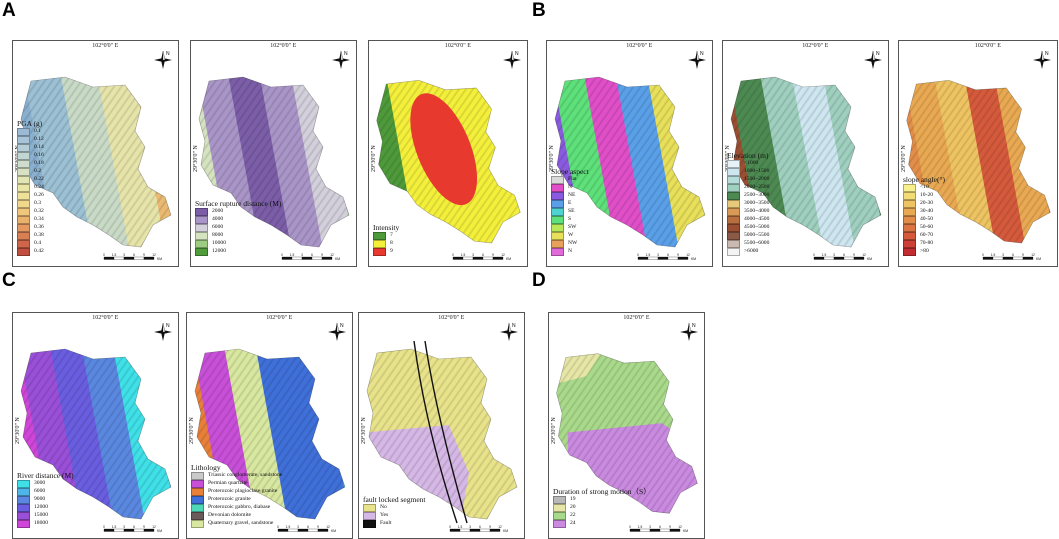 Image resolution: width=1059 pixels, height=539 pixels. I want to click on legend-item: 7, so click(386, 236).